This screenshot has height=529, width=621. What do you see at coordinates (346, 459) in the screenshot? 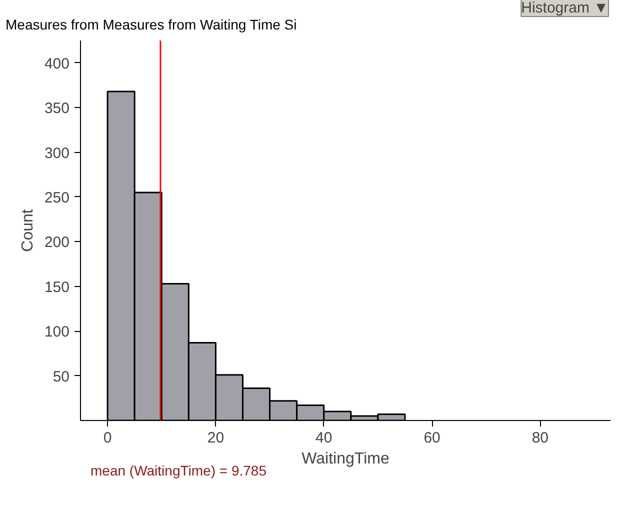
I see `x-axis-title: WaitingTime` at bounding box center [346, 459].